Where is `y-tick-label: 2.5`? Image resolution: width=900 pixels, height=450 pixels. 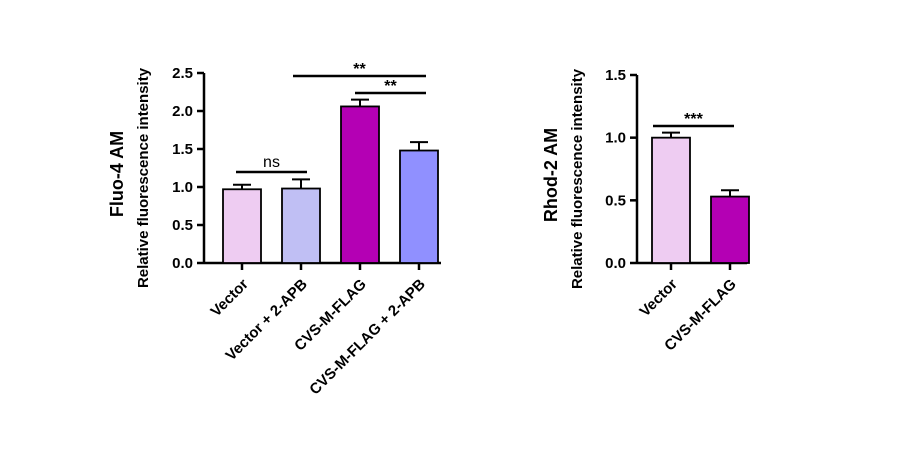 y-tick-label: 2.5 is located at coordinates (182, 73).